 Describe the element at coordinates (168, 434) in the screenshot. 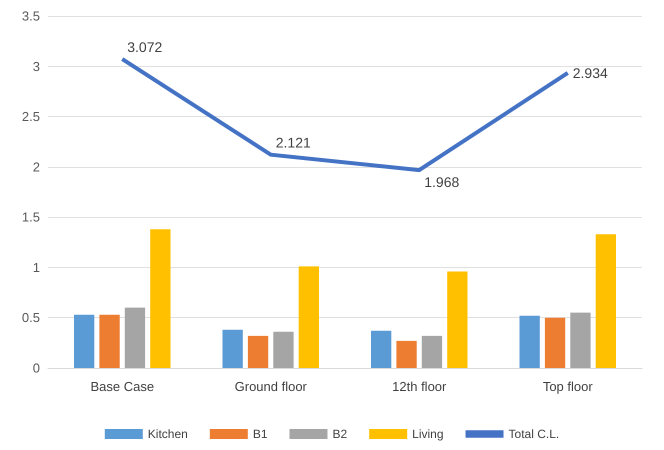

I see `legend-label: Kitchen` at that location.